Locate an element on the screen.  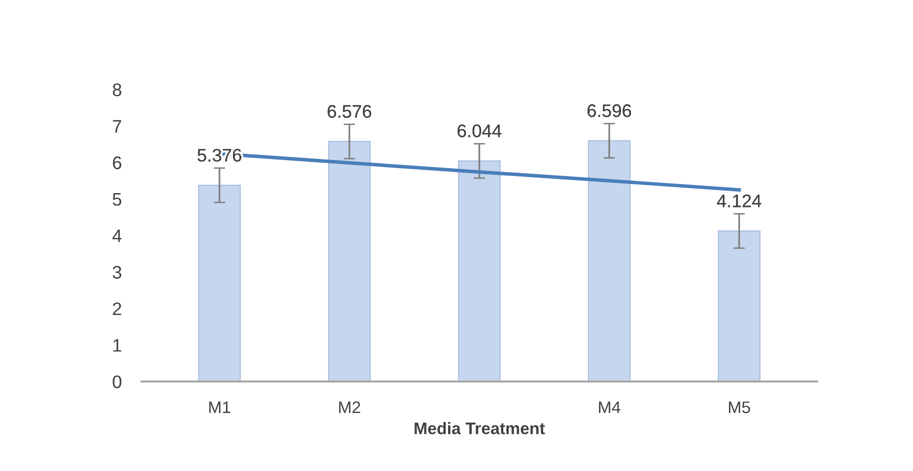
y-tick-label: 2 is located at coordinates (117, 309).